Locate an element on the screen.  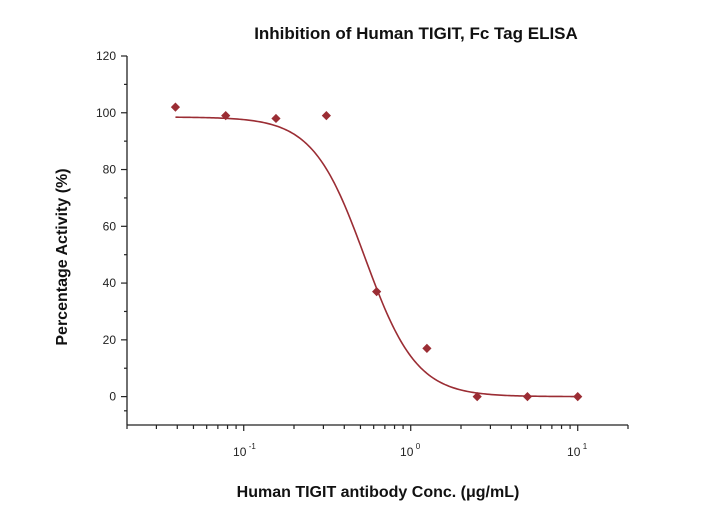
y-tick-label: 120 is located at coordinates (106, 56).